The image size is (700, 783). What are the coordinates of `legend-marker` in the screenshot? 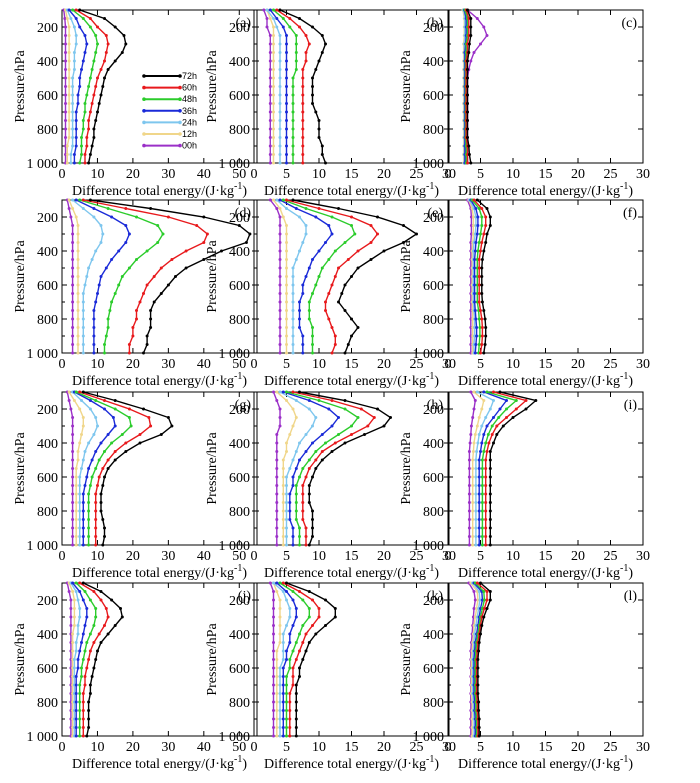 It's located at (180, 99).